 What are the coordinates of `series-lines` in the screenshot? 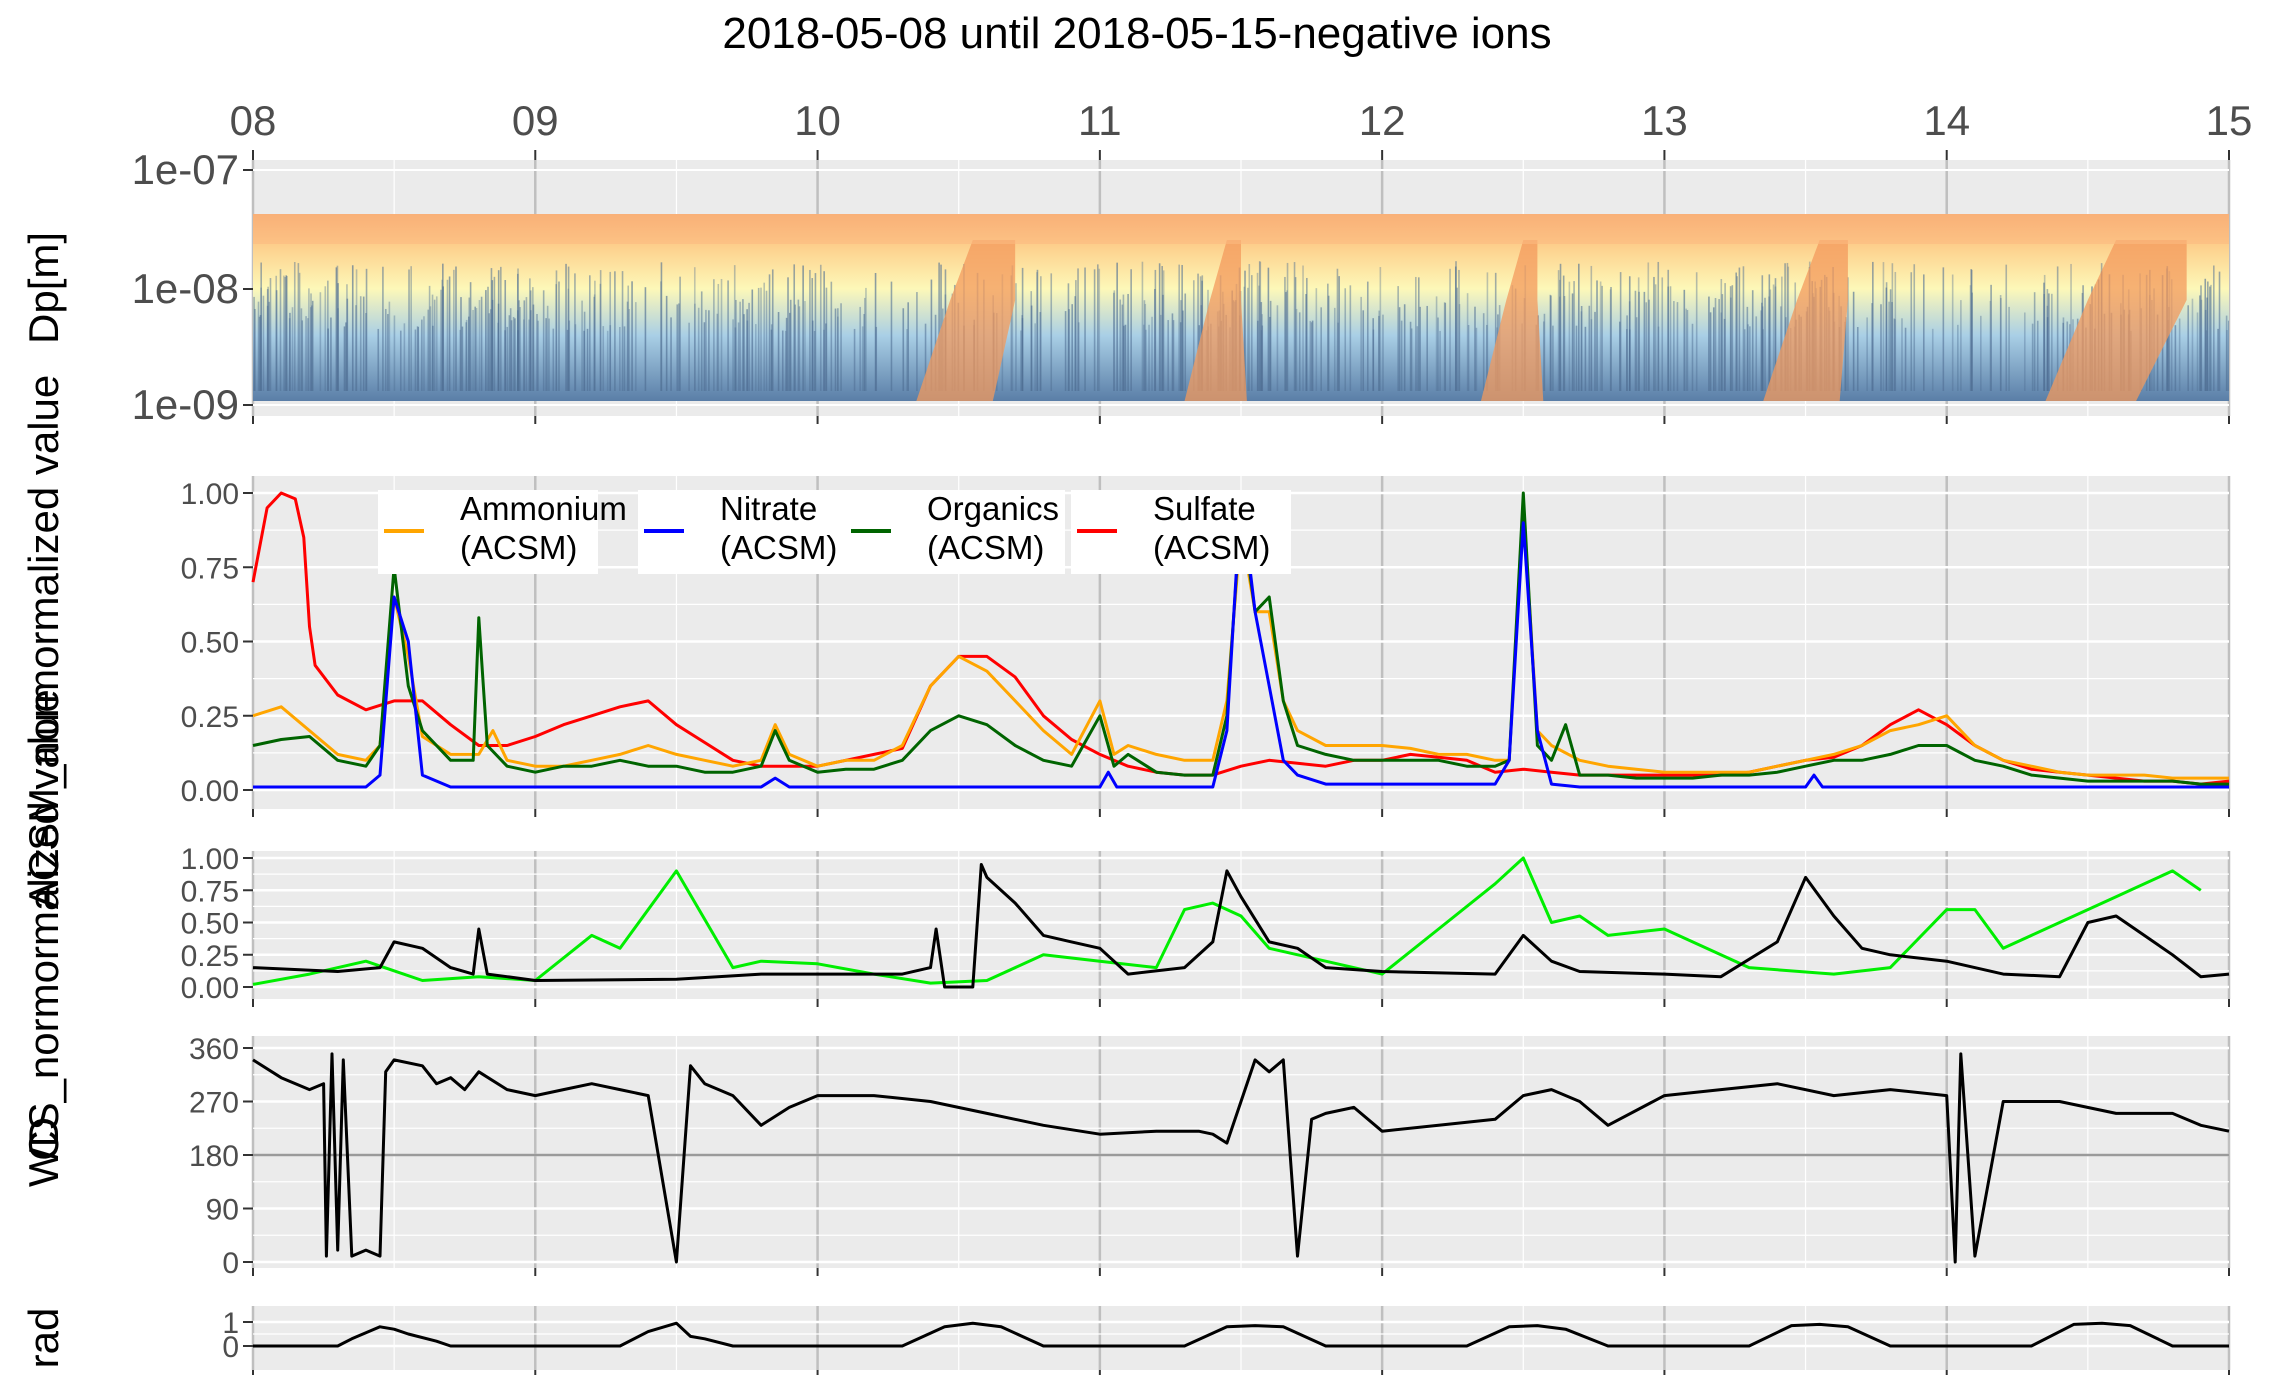 It's located at (1241, 922).